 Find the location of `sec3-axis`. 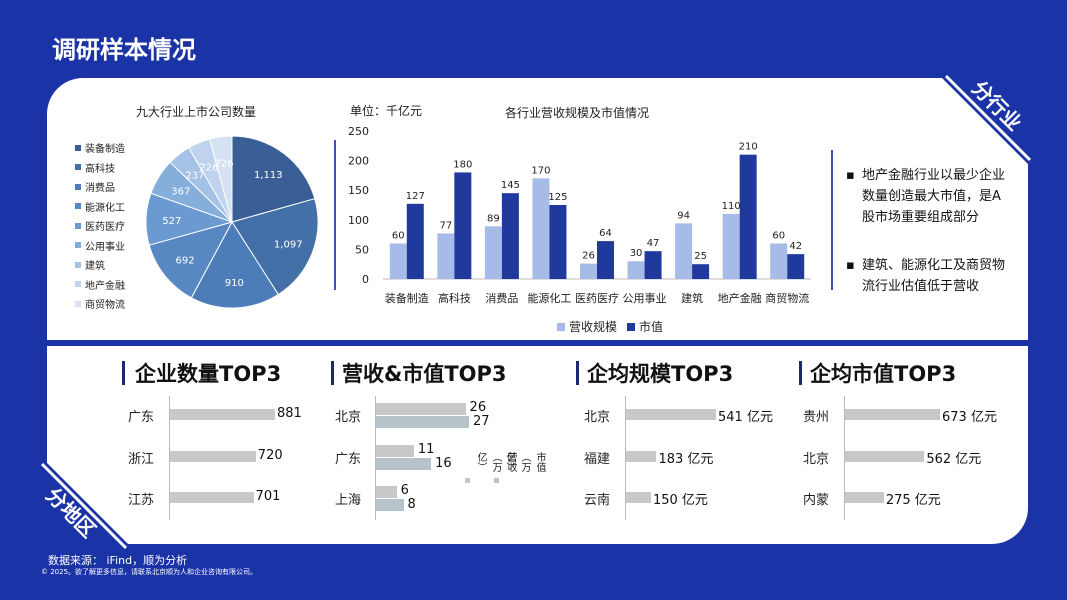

sec3-axis is located at coordinates (625, 458).